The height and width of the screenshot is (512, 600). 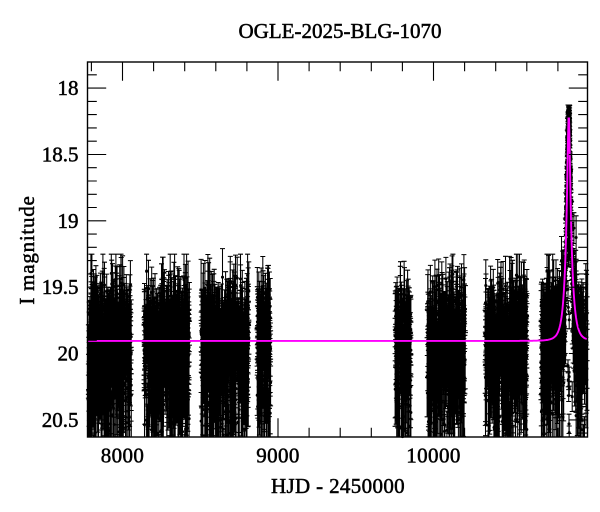 What do you see at coordinates (68, 354) in the screenshot?
I see `svg-text: 20` at bounding box center [68, 354].